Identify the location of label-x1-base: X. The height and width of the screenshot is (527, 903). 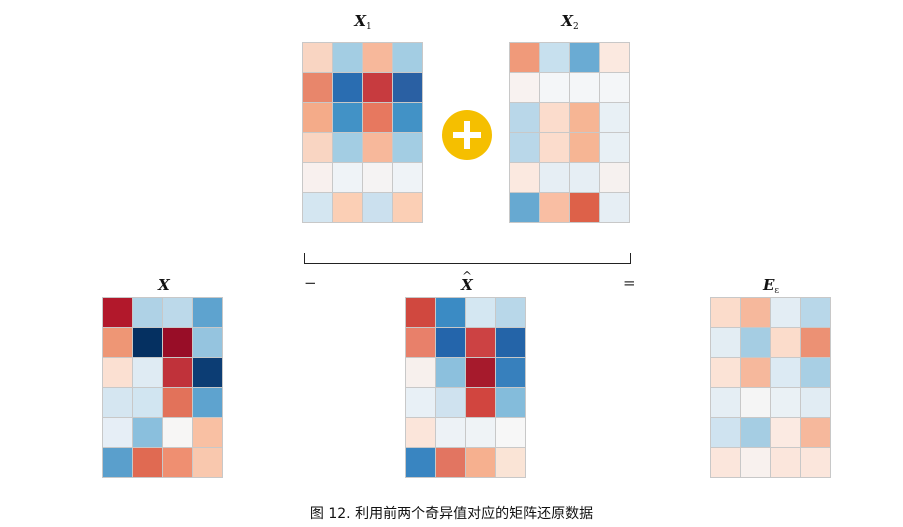
(360, 21).